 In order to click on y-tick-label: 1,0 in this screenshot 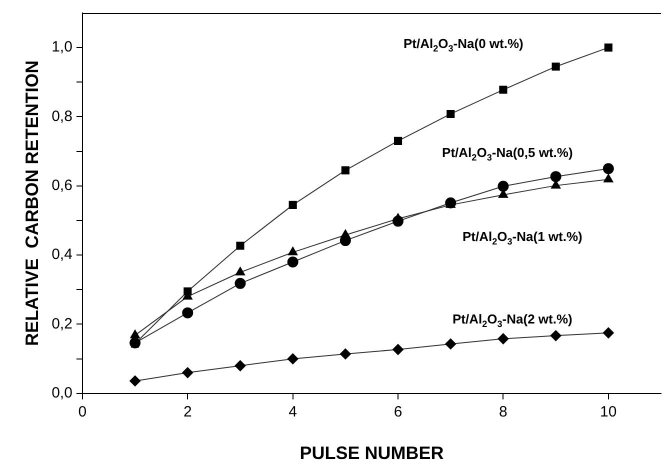, I will do `click(62, 47)`.